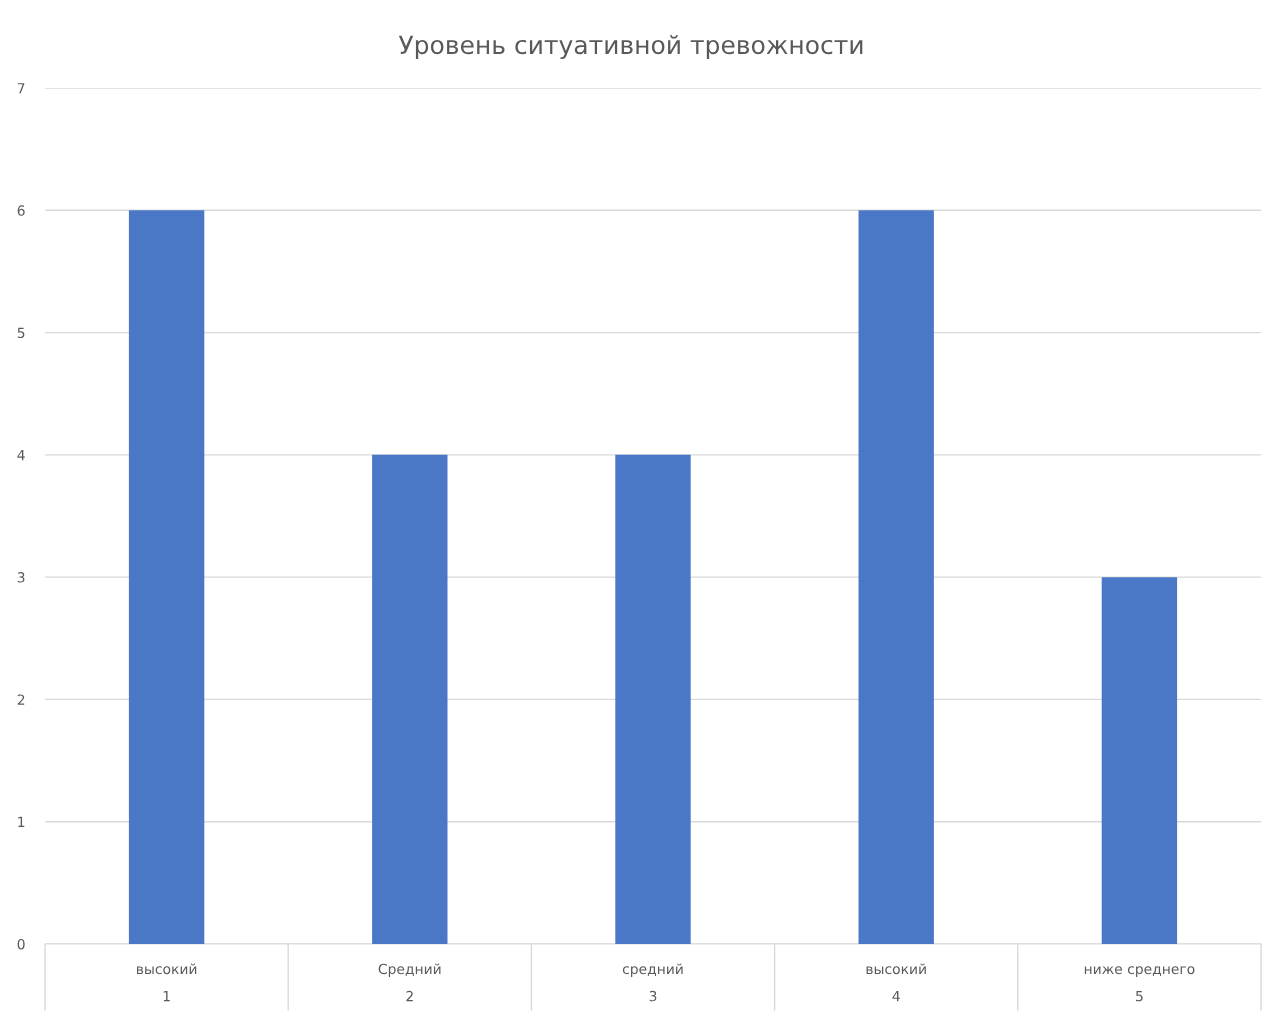 The height and width of the screenshot is (1015, 1263). I want to click on y-tick-label: 6, so click(21, 210).